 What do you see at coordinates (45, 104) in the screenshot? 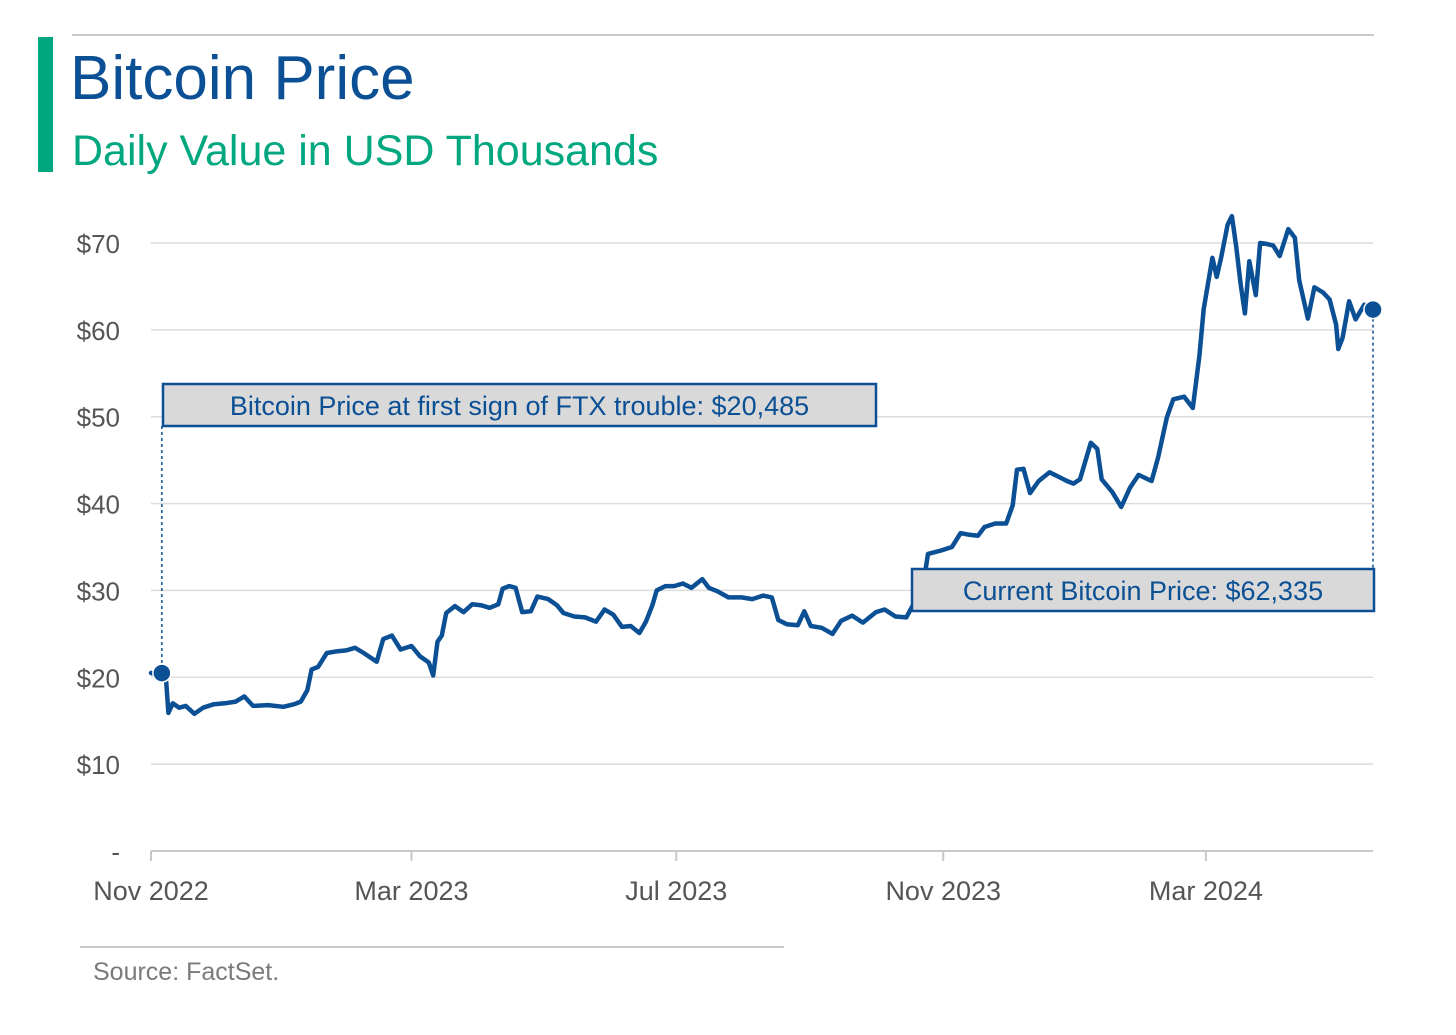
I see `accent-bar` at bounding box center [45, 104].